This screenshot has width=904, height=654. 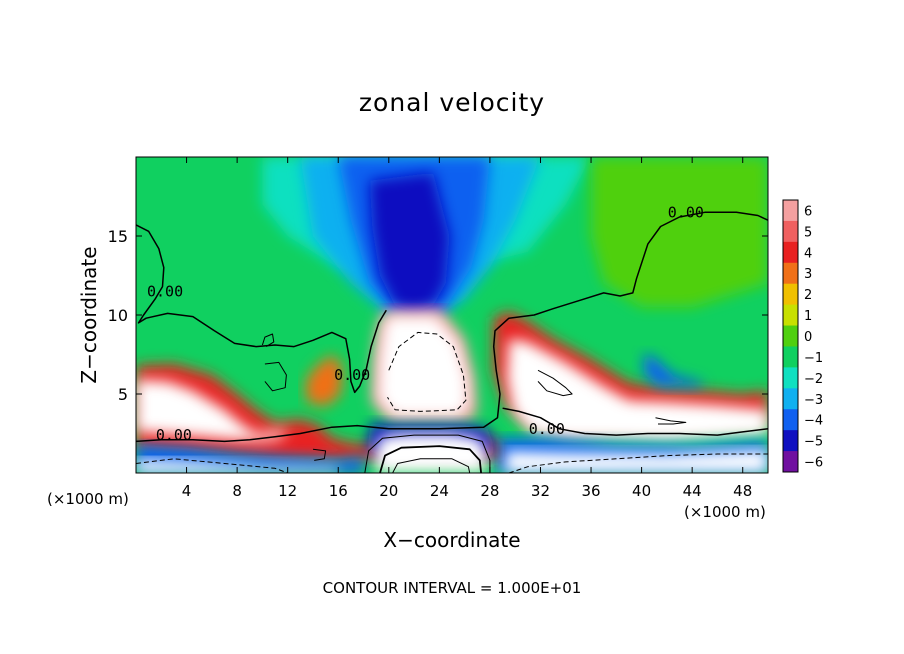 What do you see at coordinates (237, 491) in the screenshot?
I see `x-tick-label-1: 8` at bounding box center [237, 491].